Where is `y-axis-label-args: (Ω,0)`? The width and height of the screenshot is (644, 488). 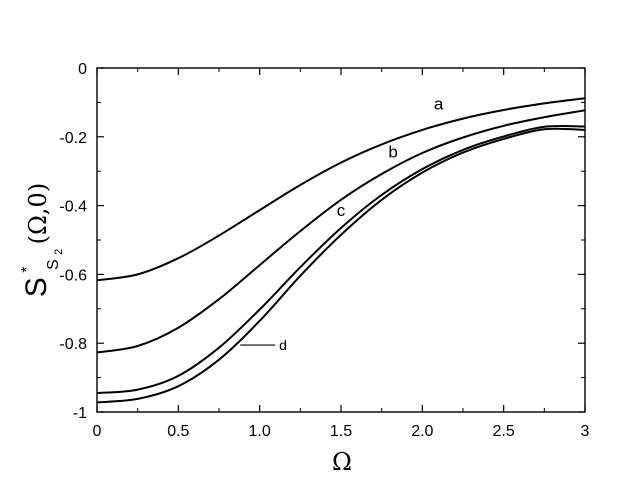
y-axis-label-args: (Ω,0) is located at coordinates (38, 214).